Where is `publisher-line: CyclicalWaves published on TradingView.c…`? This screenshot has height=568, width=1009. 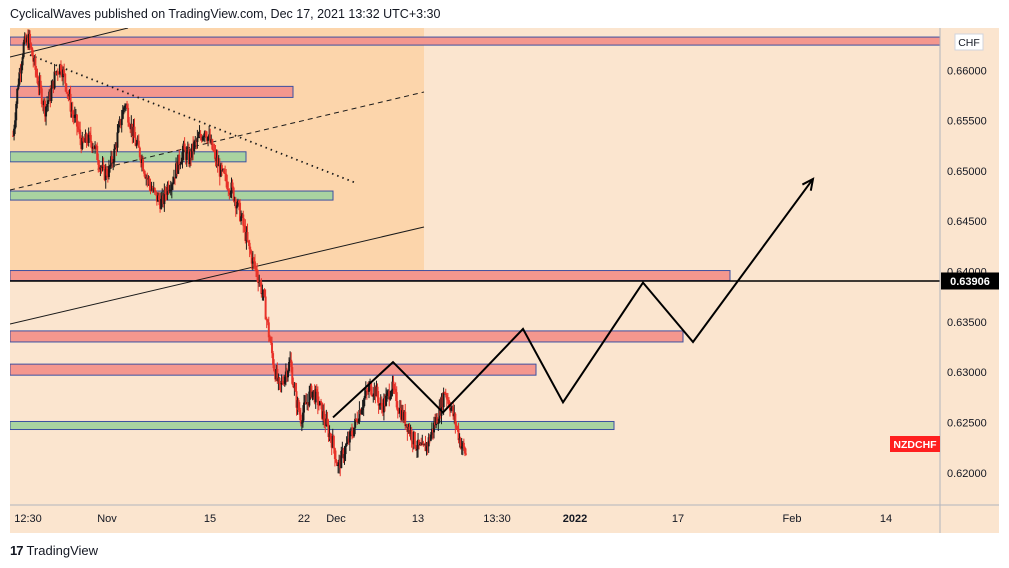
publisher-line: CyclicalWaves published on TradingView.c… is located at coordinates (225, 14).